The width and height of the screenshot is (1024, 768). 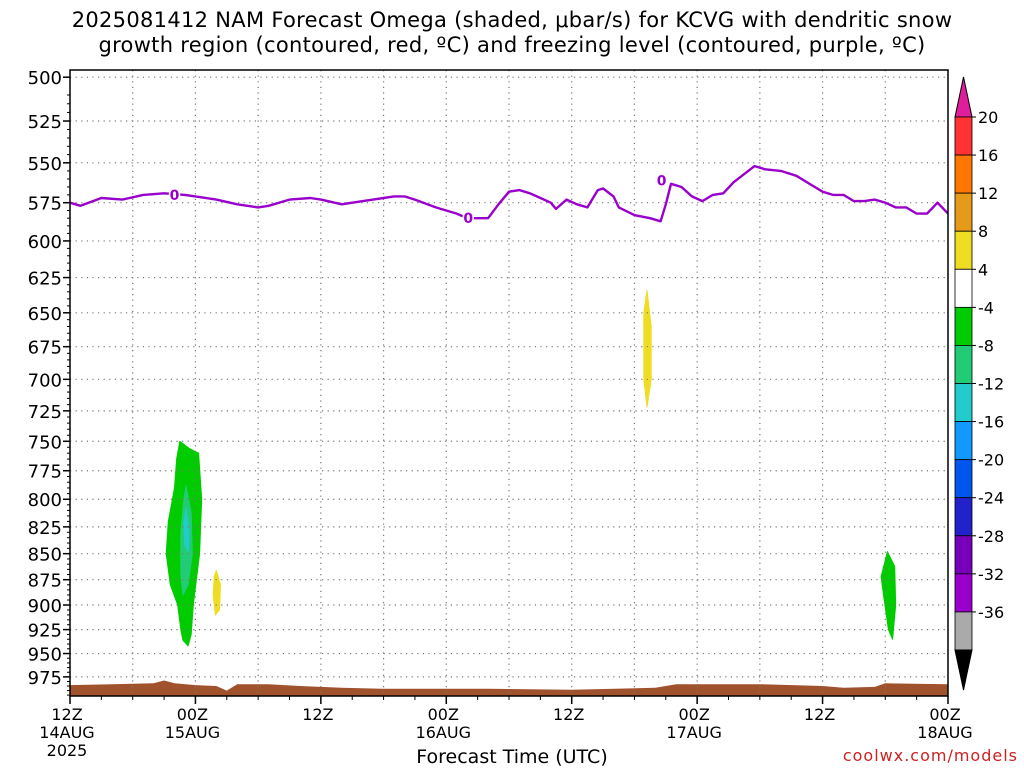 I want to click on y-tick-label: 675, so click(x=45, y=348).